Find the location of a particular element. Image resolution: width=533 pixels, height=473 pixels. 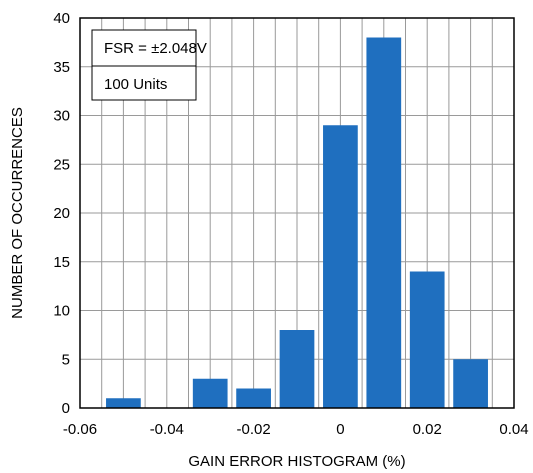

x-axis-title: GAIN ERROR HISTOGRAM (%) is located at coordinates (296, 461).